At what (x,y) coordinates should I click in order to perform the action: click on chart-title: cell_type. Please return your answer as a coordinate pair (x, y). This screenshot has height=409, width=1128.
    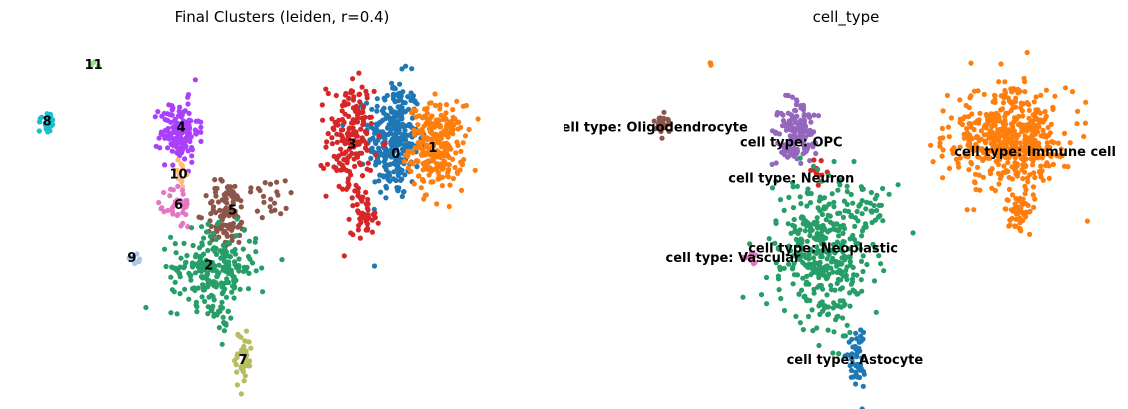
    Looking at the image, I should click on (846, 17).